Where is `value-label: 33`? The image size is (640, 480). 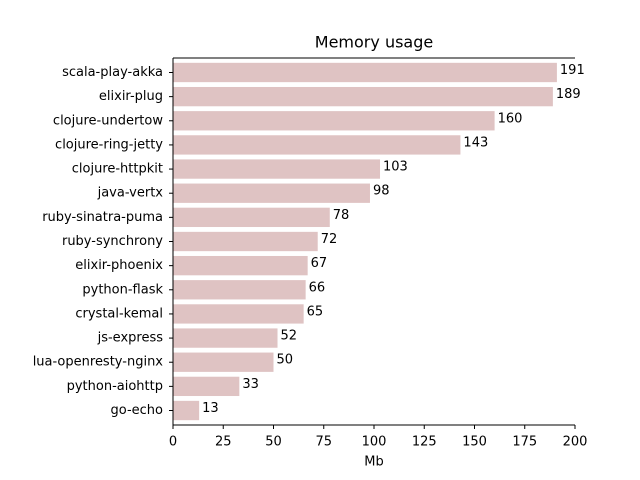 value-label: 33 is located at coordinates (250, 384).